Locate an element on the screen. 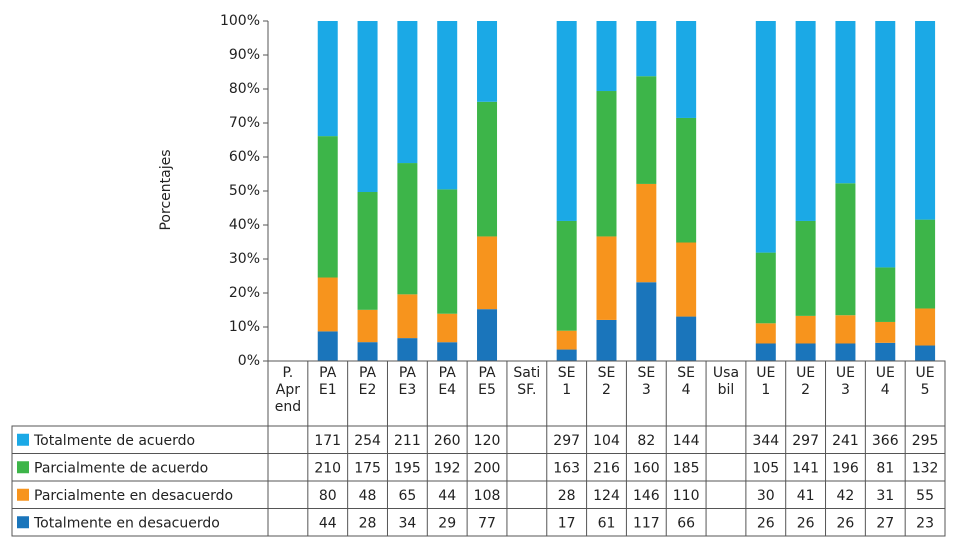 This screenshot has height=548, width=960. table-value: 27 is located at coordinates (885, 523).